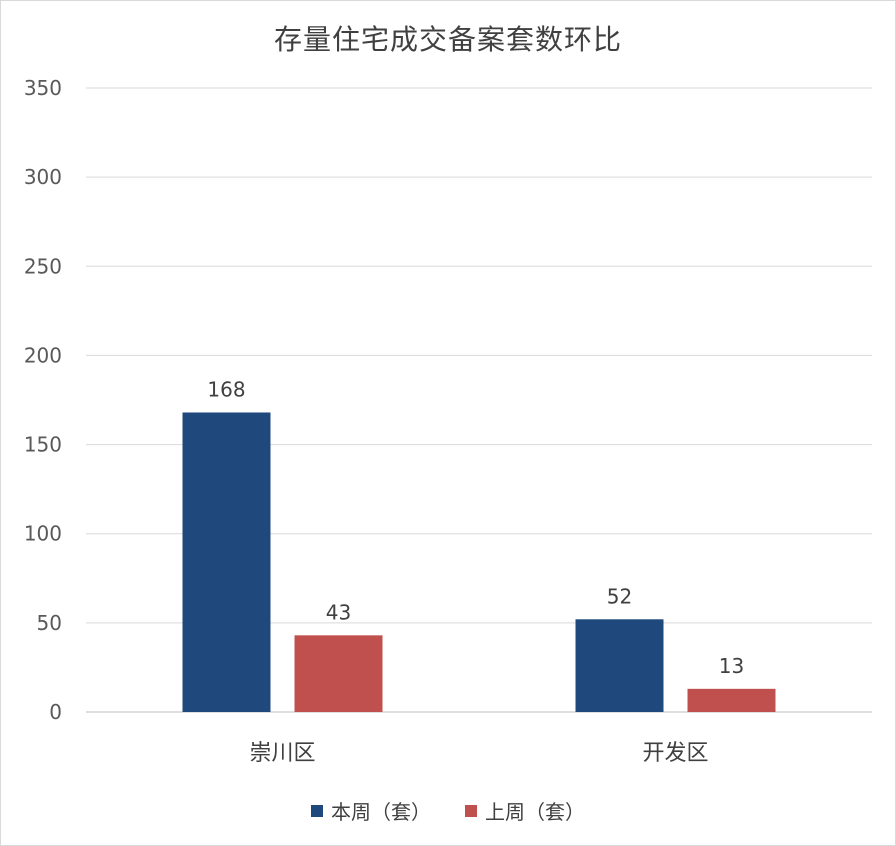 This screenshot has width=896, height=846. What do you see at coordinates (535, 812) in the screenshot?
I see `legend-label-last-week: 上周（套）` at bounding box center [535, 812].